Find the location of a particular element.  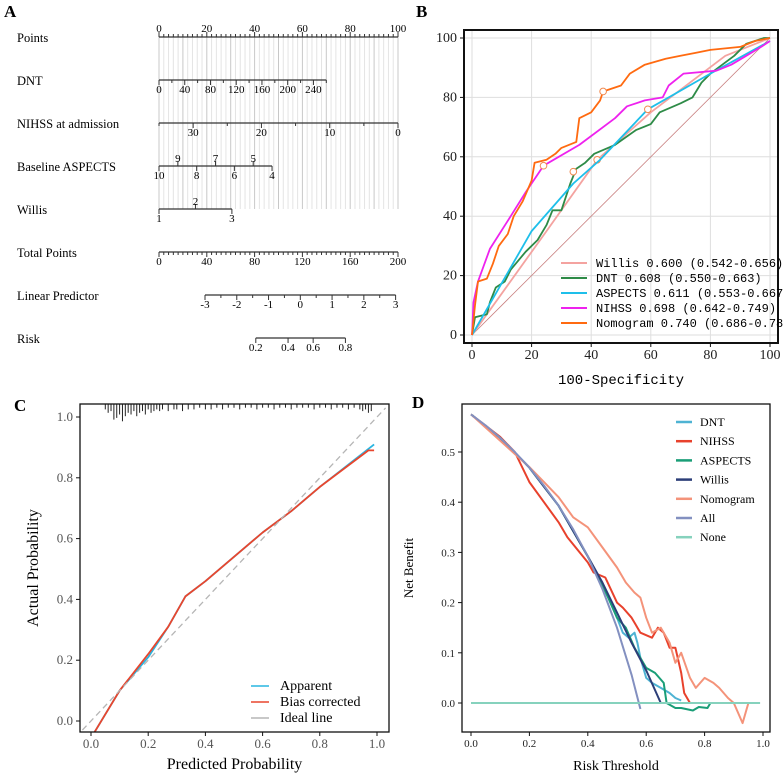

x-tick-label: 60 is located at coordinates (651, 355).